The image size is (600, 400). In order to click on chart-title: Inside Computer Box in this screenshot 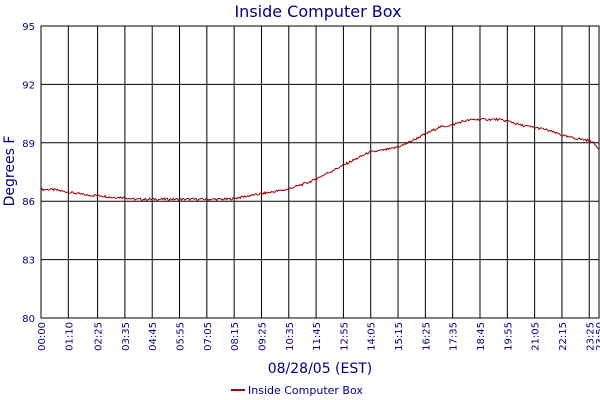, I will do `click(317, 11)`.